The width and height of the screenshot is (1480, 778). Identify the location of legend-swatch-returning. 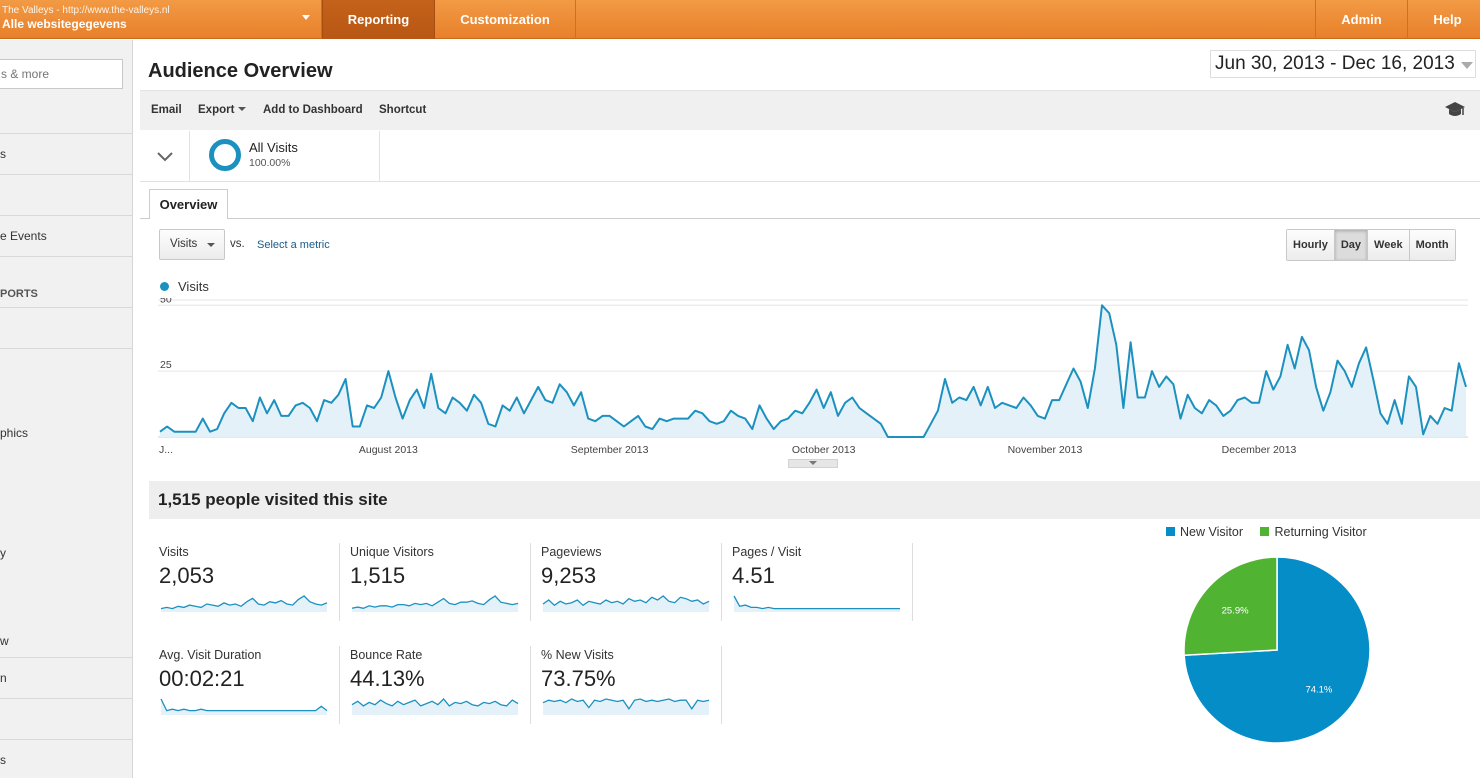
(1265, 531).